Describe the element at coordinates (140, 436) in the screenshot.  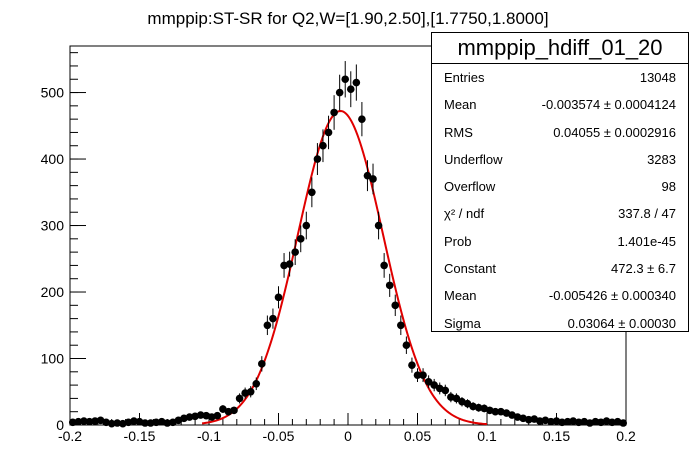
I see `x-tick-label: -0.15` at that location.